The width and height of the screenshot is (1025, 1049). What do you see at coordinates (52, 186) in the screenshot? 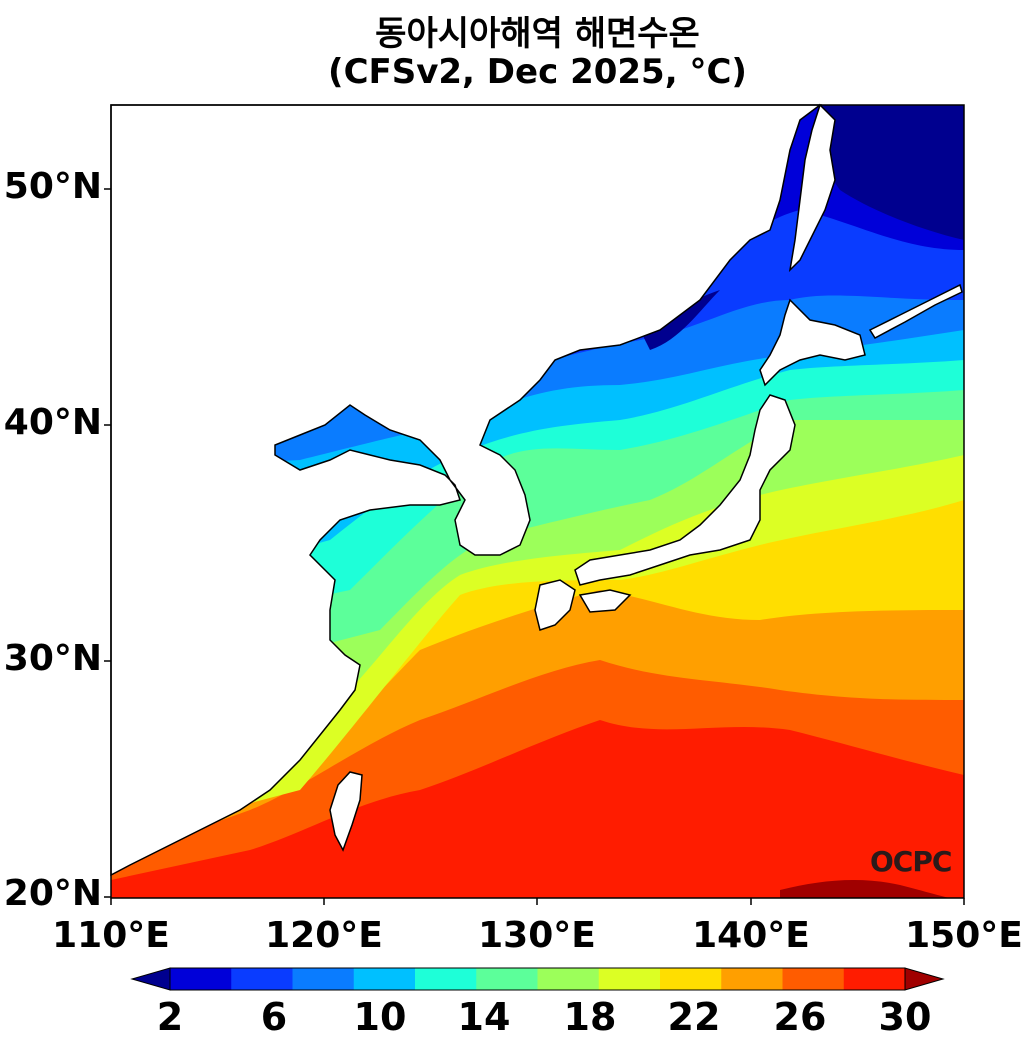
I see `y-tick-label: 50°N` at bounding box center [52, 186].